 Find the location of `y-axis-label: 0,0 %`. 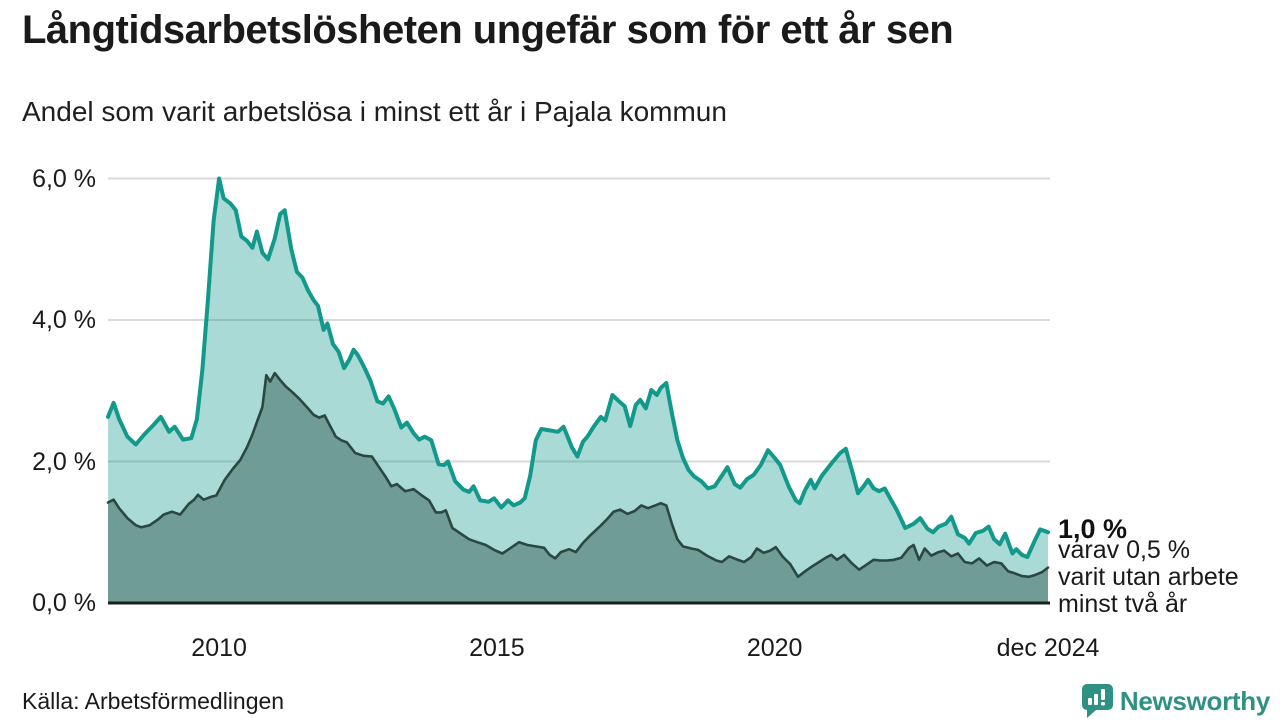

y-axis-label: 0,0 % is located at coordinates (64, 603).